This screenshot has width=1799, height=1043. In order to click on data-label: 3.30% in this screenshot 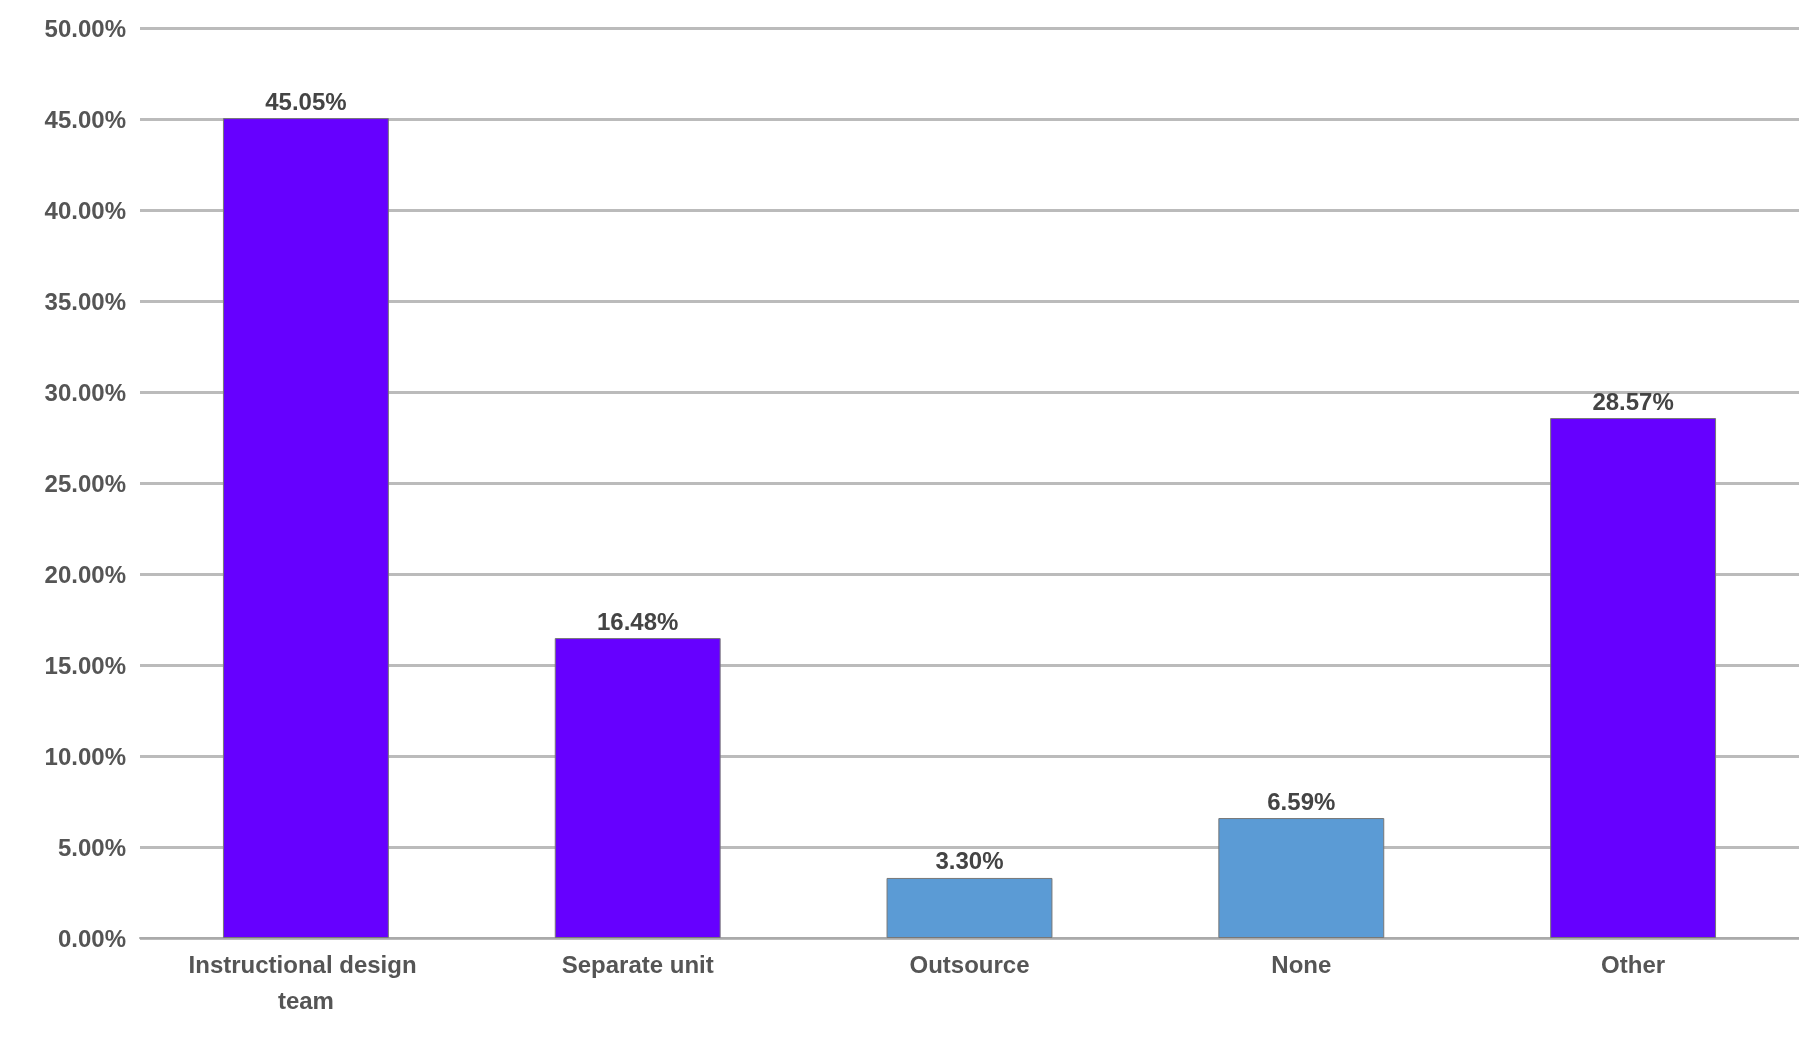, I will do `click(969, 861)`.